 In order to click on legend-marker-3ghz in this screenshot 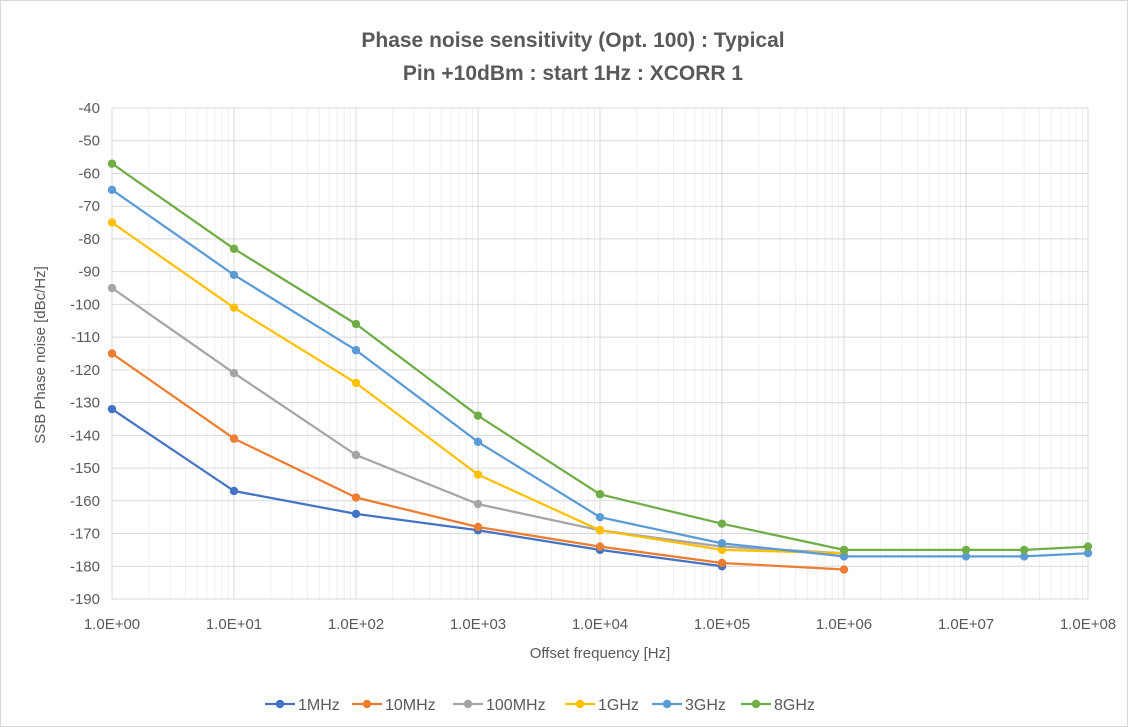, I will do `click(667, 704)`.